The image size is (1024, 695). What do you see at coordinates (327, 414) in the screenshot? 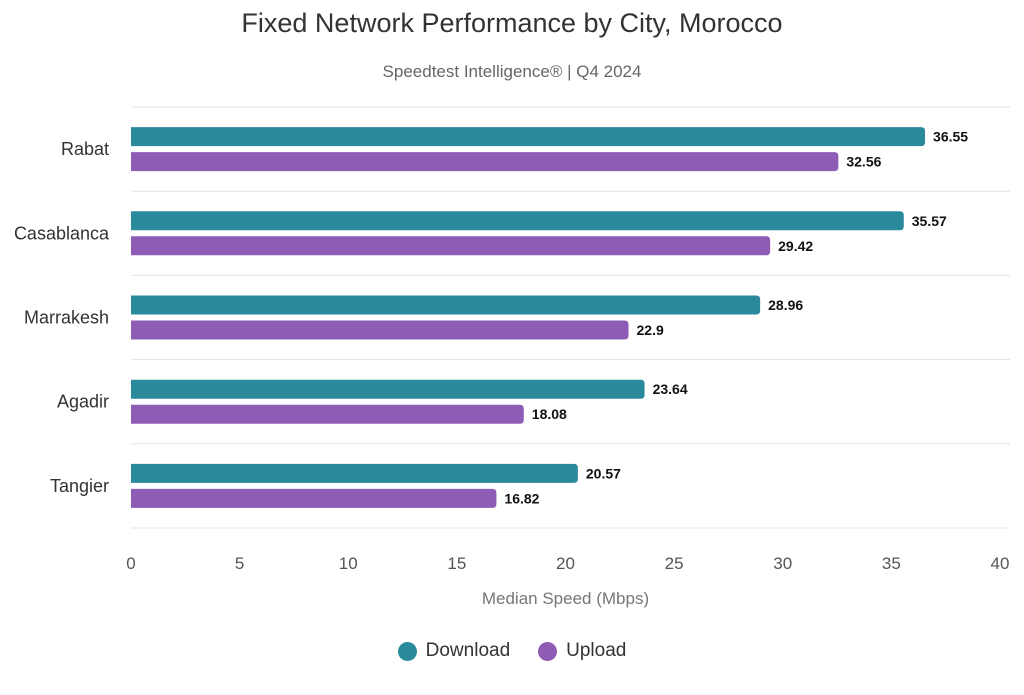
I see `bar-upload-agadir` at bounding box center [327, 414].